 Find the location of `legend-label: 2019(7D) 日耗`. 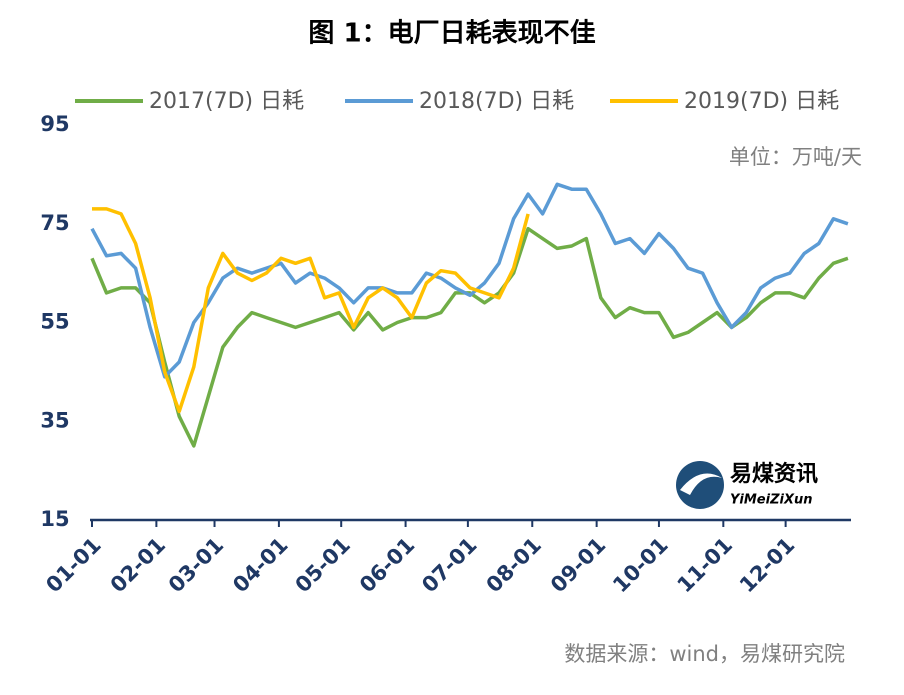

legend-label: 2019(7D) 日耗 is located at coordinates (761, 101).